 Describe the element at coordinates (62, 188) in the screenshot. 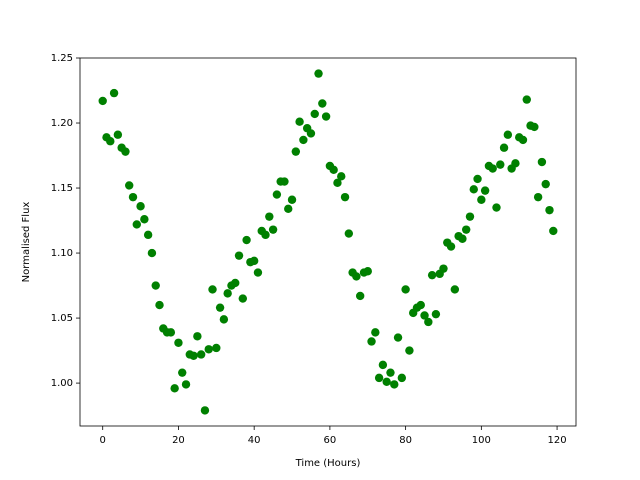

I see `y-tick-label: 1.15` at that location.